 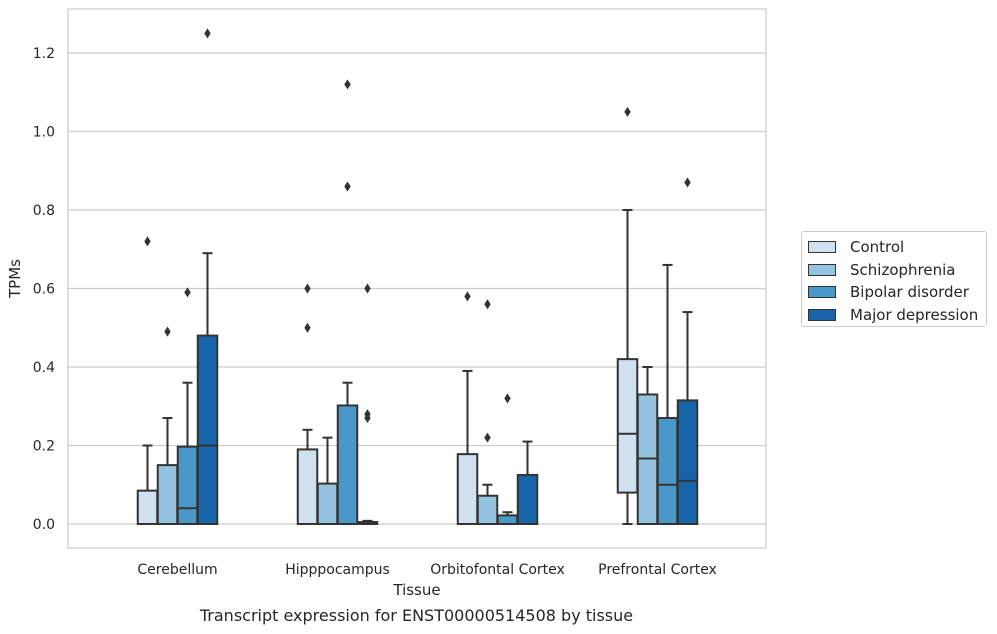 I want to click on legend-item: Control, so click(x=897, y=247).